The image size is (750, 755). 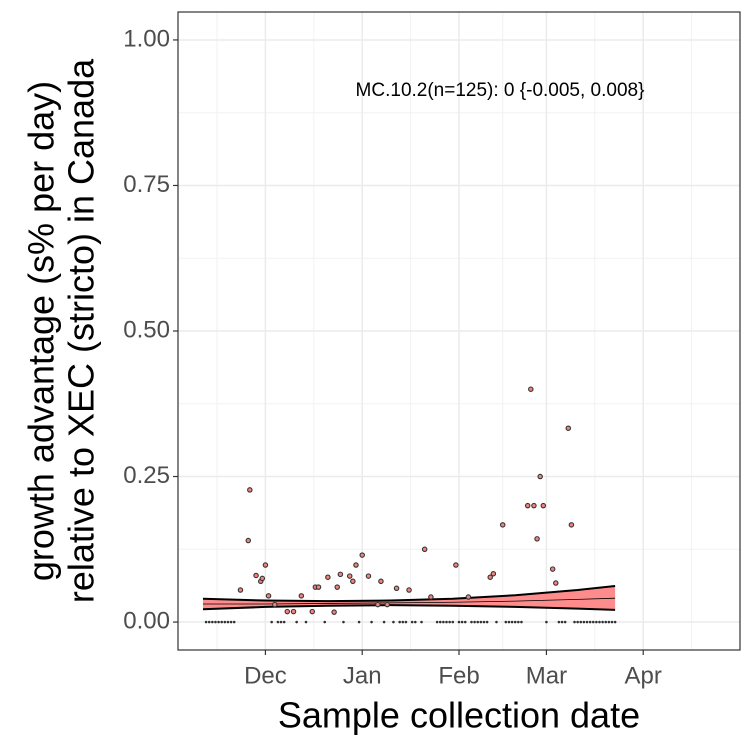 What do you see at coordinates (146, 38) in the screenshot?
I see `y-tick-label: 1.00` at bounding box center [146, 38].